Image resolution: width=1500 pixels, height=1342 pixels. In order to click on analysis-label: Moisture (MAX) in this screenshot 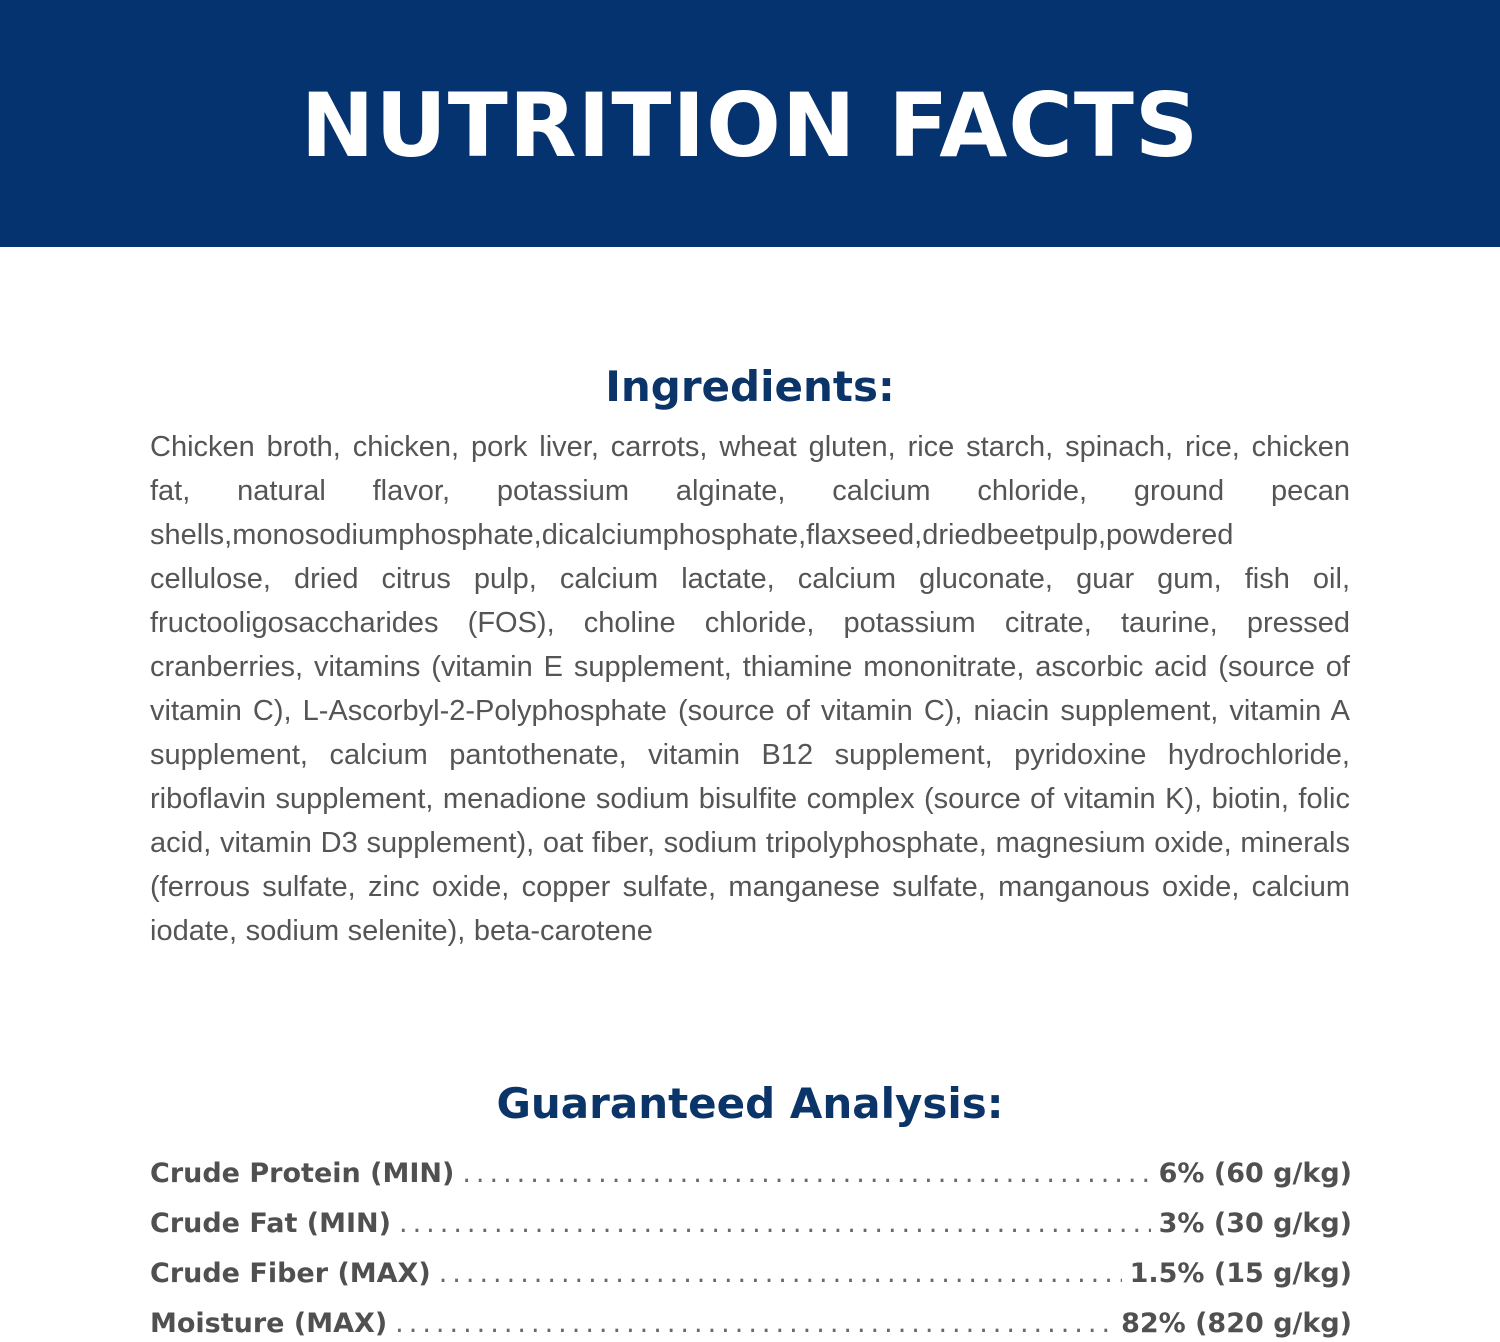, I will do `click(269, 1323)`.